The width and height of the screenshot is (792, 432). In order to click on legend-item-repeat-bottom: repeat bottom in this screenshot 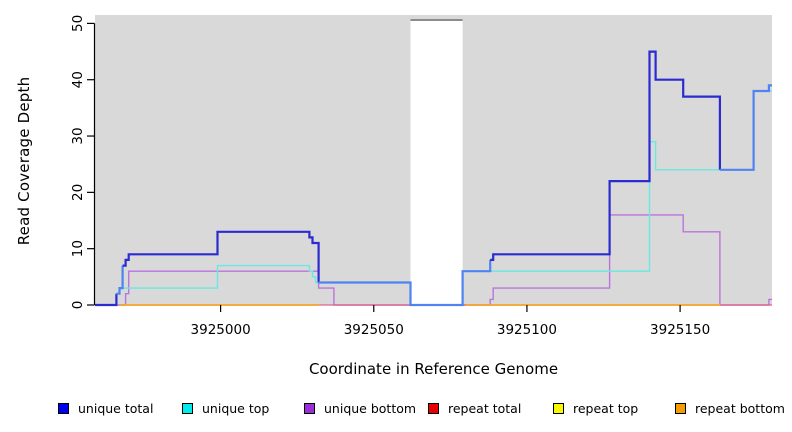, I will do `click(730, 408)`.